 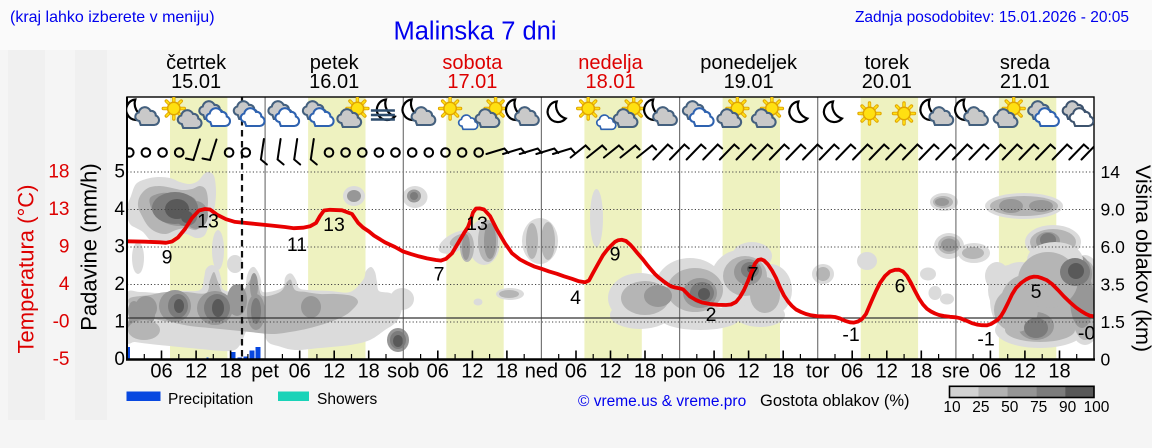 What do you see at coordinates (887, 82) in the screenshot?
I see `svg-text: 20.01` at bounding box center [887, 82].